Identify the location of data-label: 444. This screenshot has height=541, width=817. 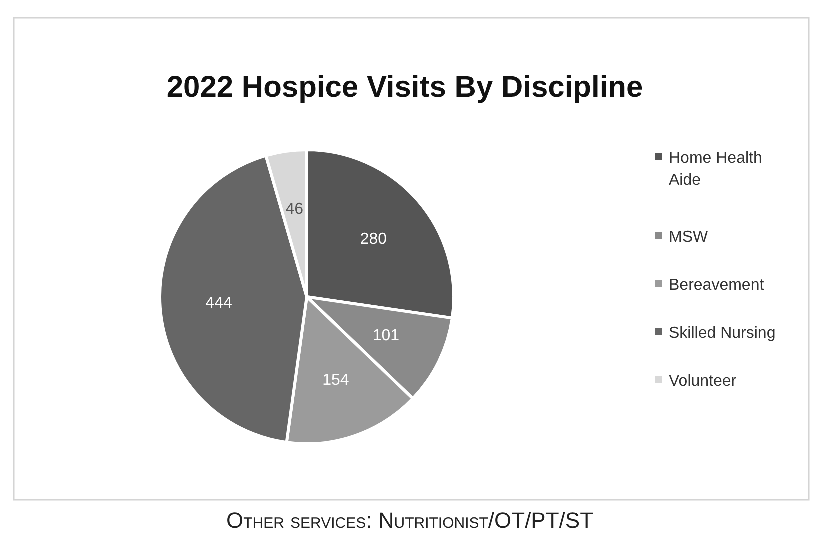
(219, 303).